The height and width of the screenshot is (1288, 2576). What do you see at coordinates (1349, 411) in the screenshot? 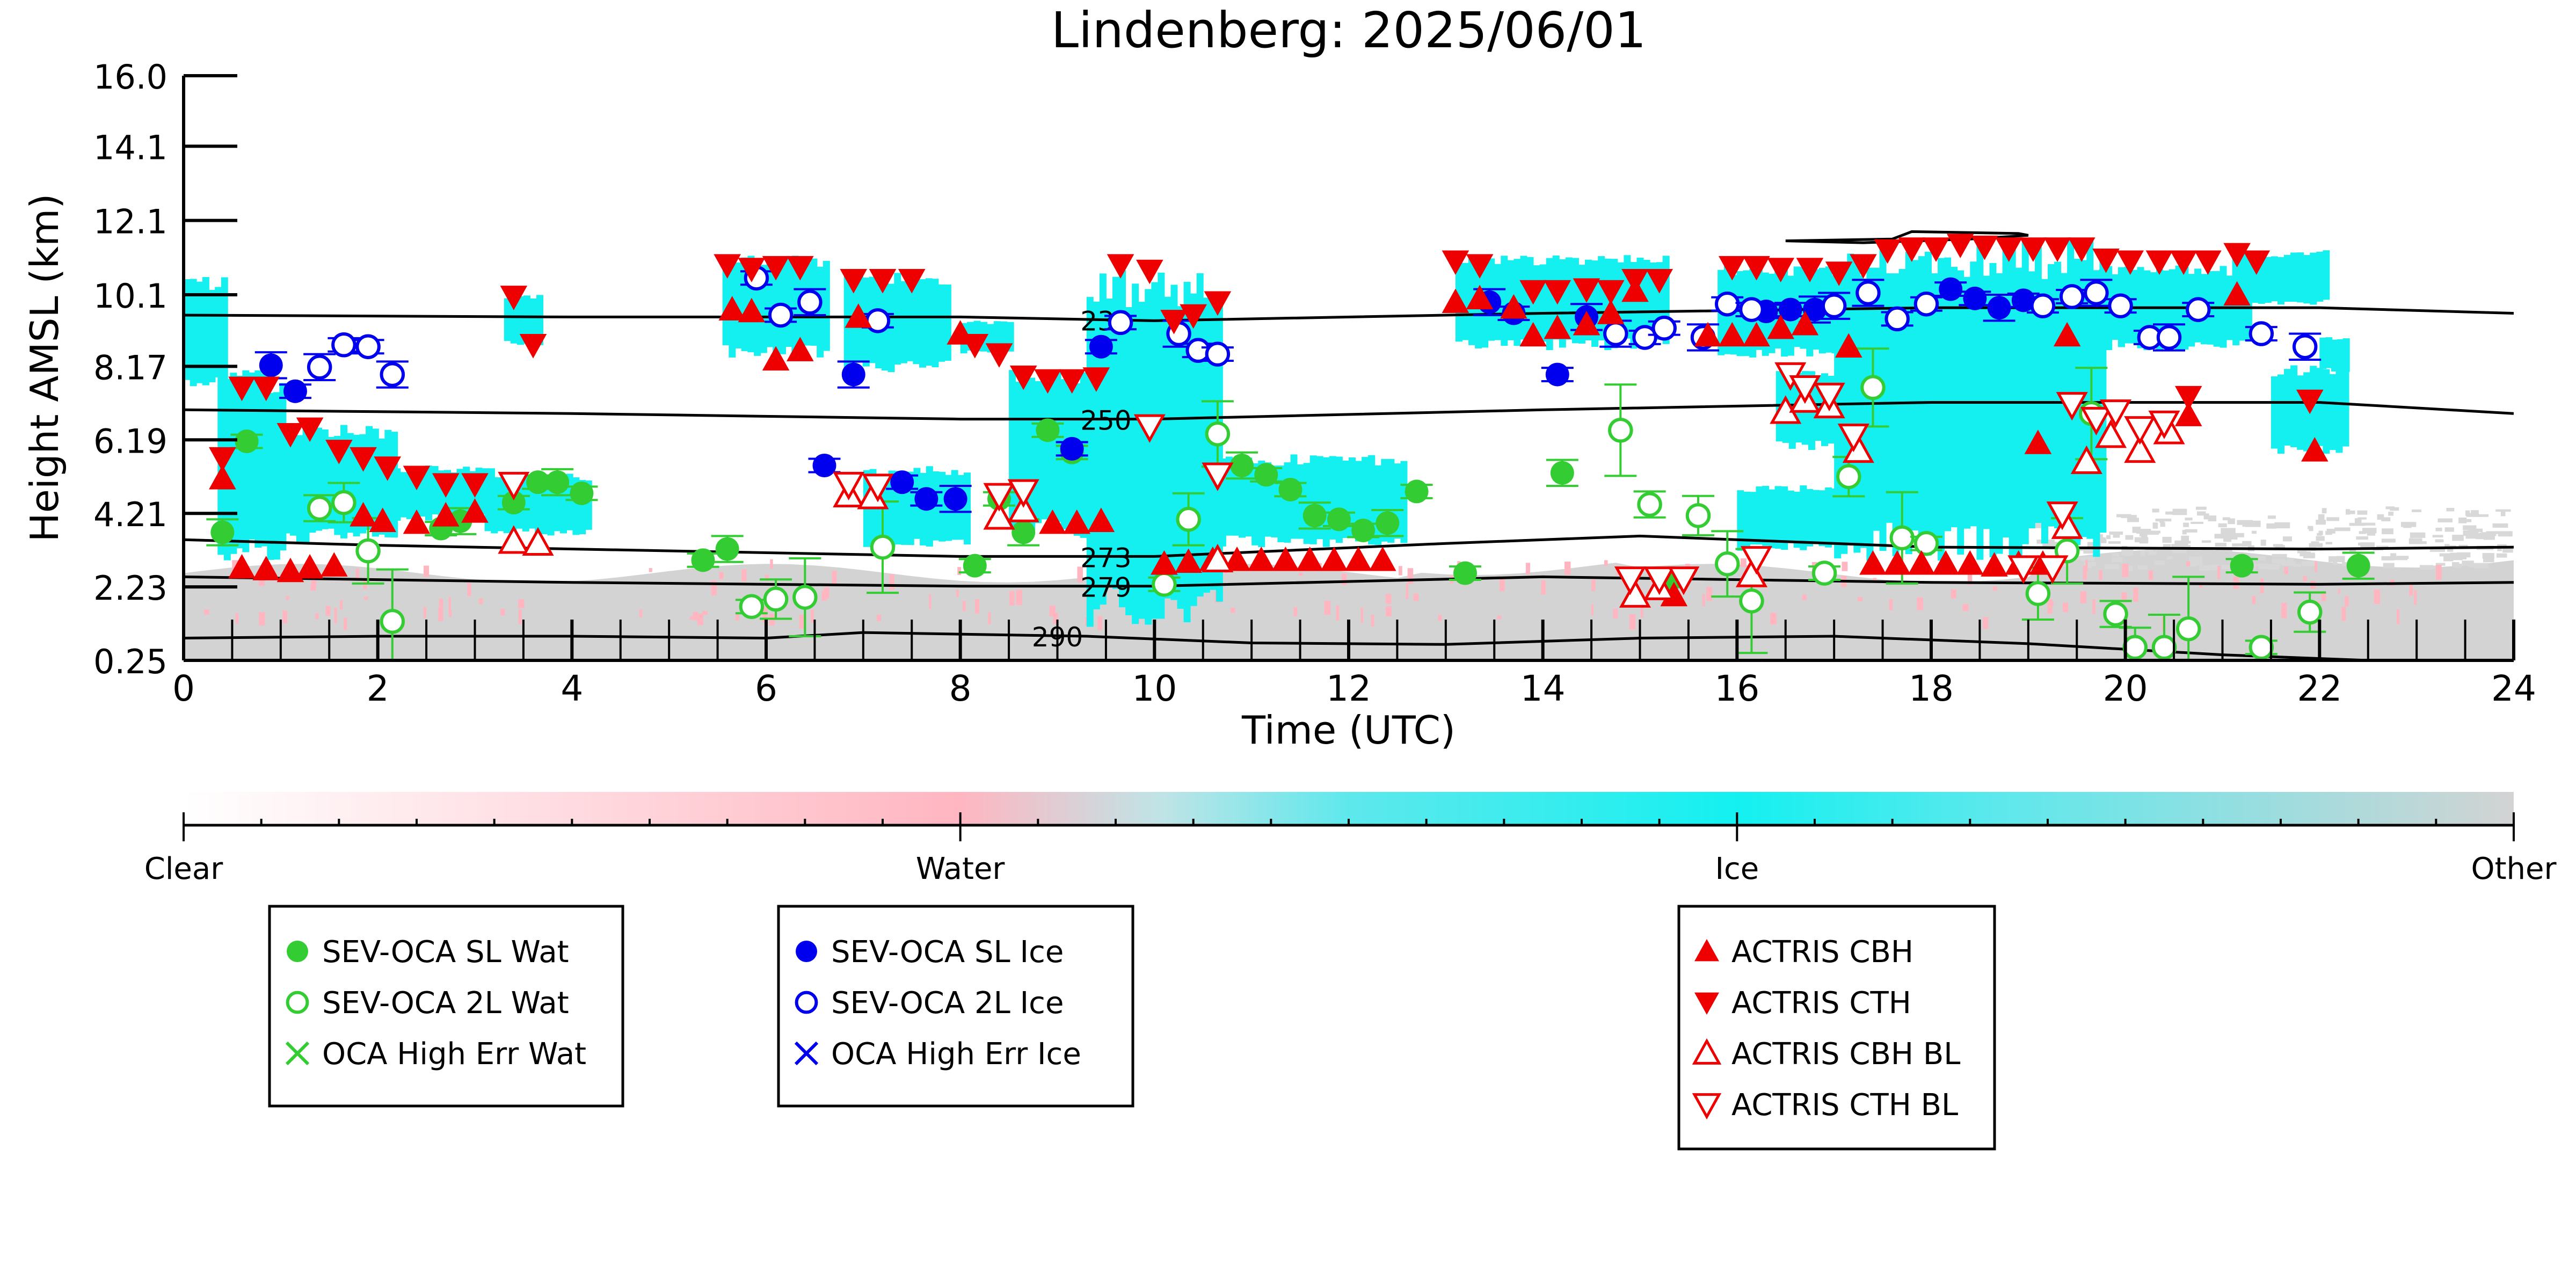
I see `contour-line` at bounding box center [1349, 411].